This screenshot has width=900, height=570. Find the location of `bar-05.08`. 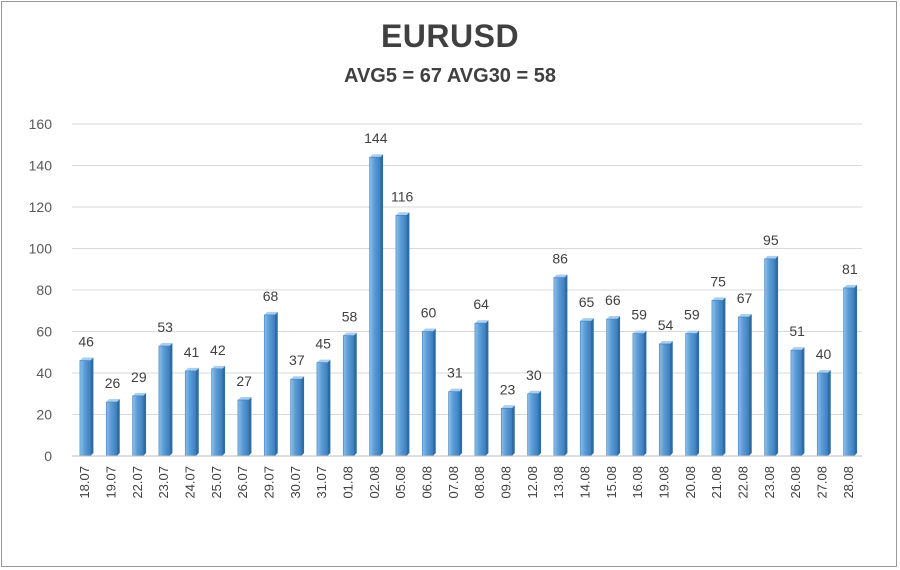

bar-05.08 is located at coordinates (402, 334).